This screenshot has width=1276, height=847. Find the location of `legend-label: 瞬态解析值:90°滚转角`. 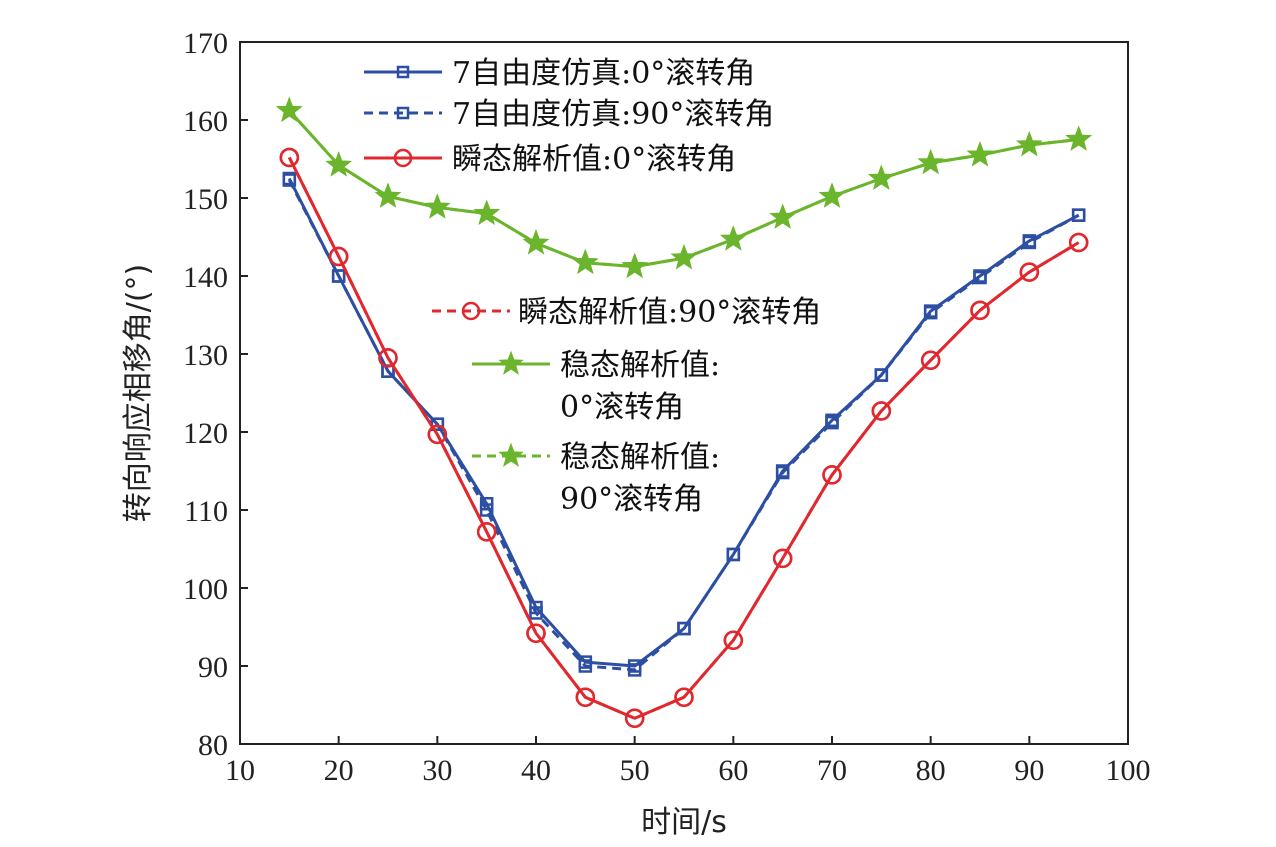

legend-label: 瞬态解析值:90°滚转角 is located at coordinates (669, 312).